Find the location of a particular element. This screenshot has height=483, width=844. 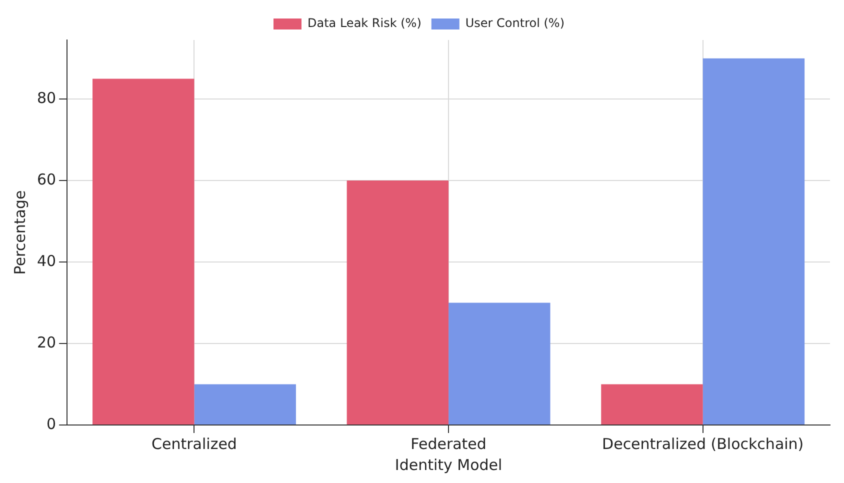

x-tick-label: Federated is located at coordinates (448, 443).